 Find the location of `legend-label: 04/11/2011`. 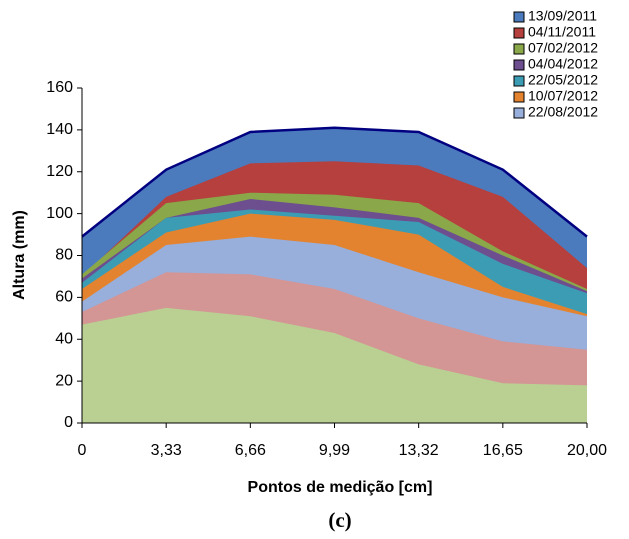

legend-label: 04/11/2011 is located at coordinates (562, 32).